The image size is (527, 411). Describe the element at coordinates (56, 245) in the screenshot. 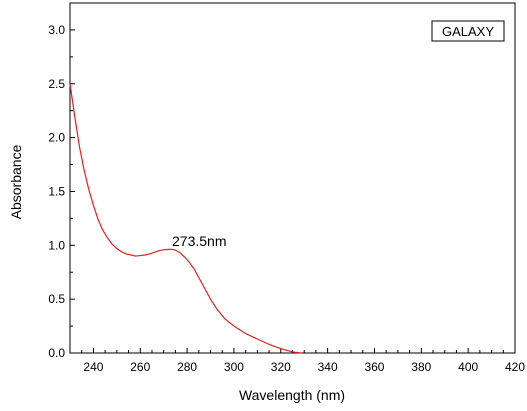

I see `y-tick-label: 1.0` at that location.